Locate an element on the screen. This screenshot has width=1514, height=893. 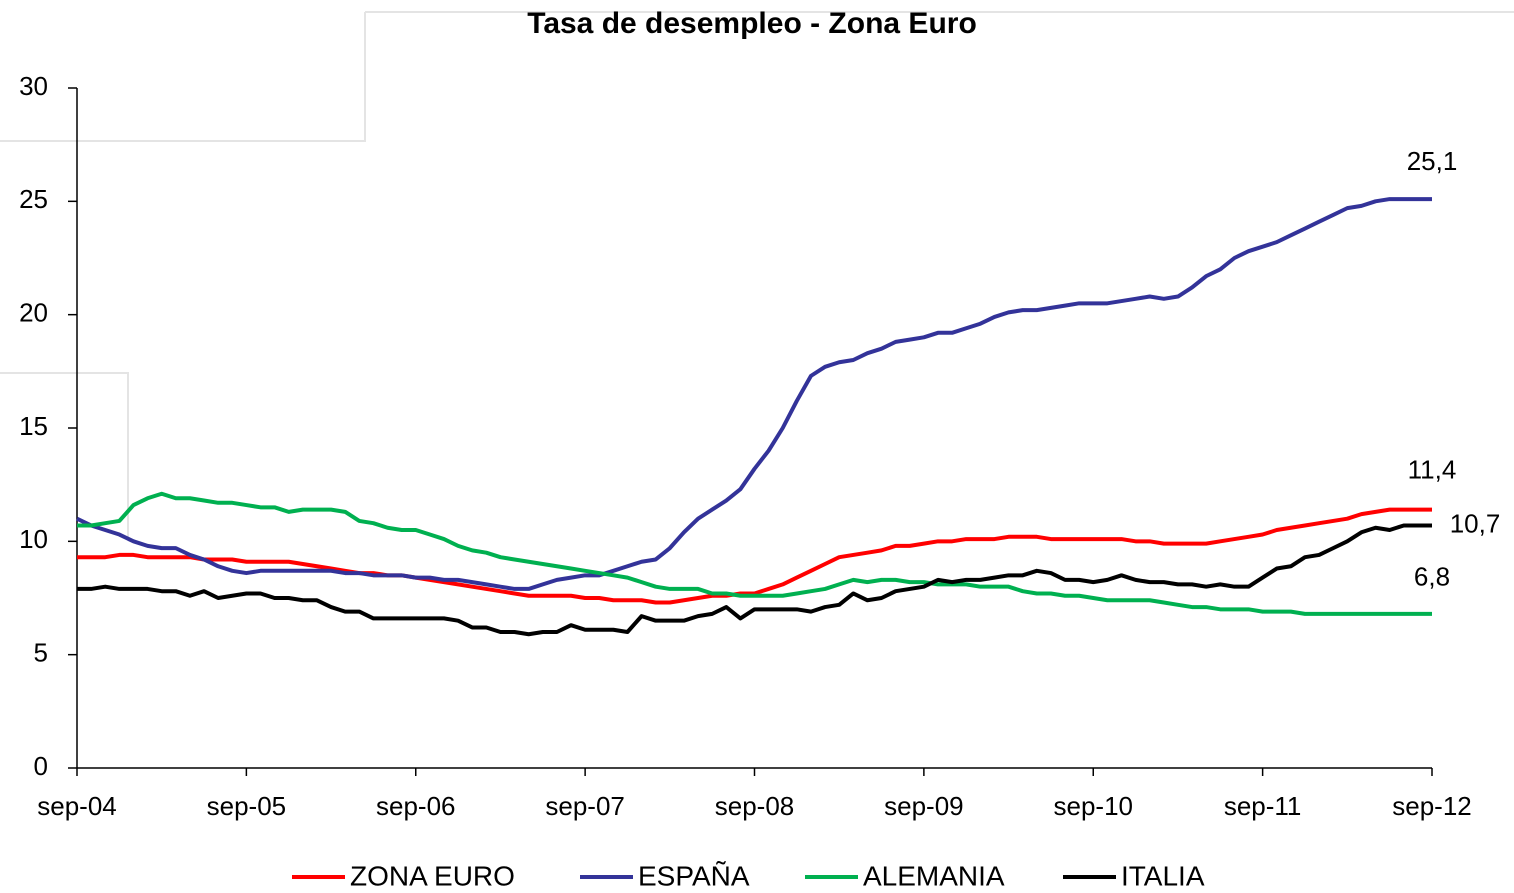
x-tick-label: sep-11 is located at coordinates (1263, 806).